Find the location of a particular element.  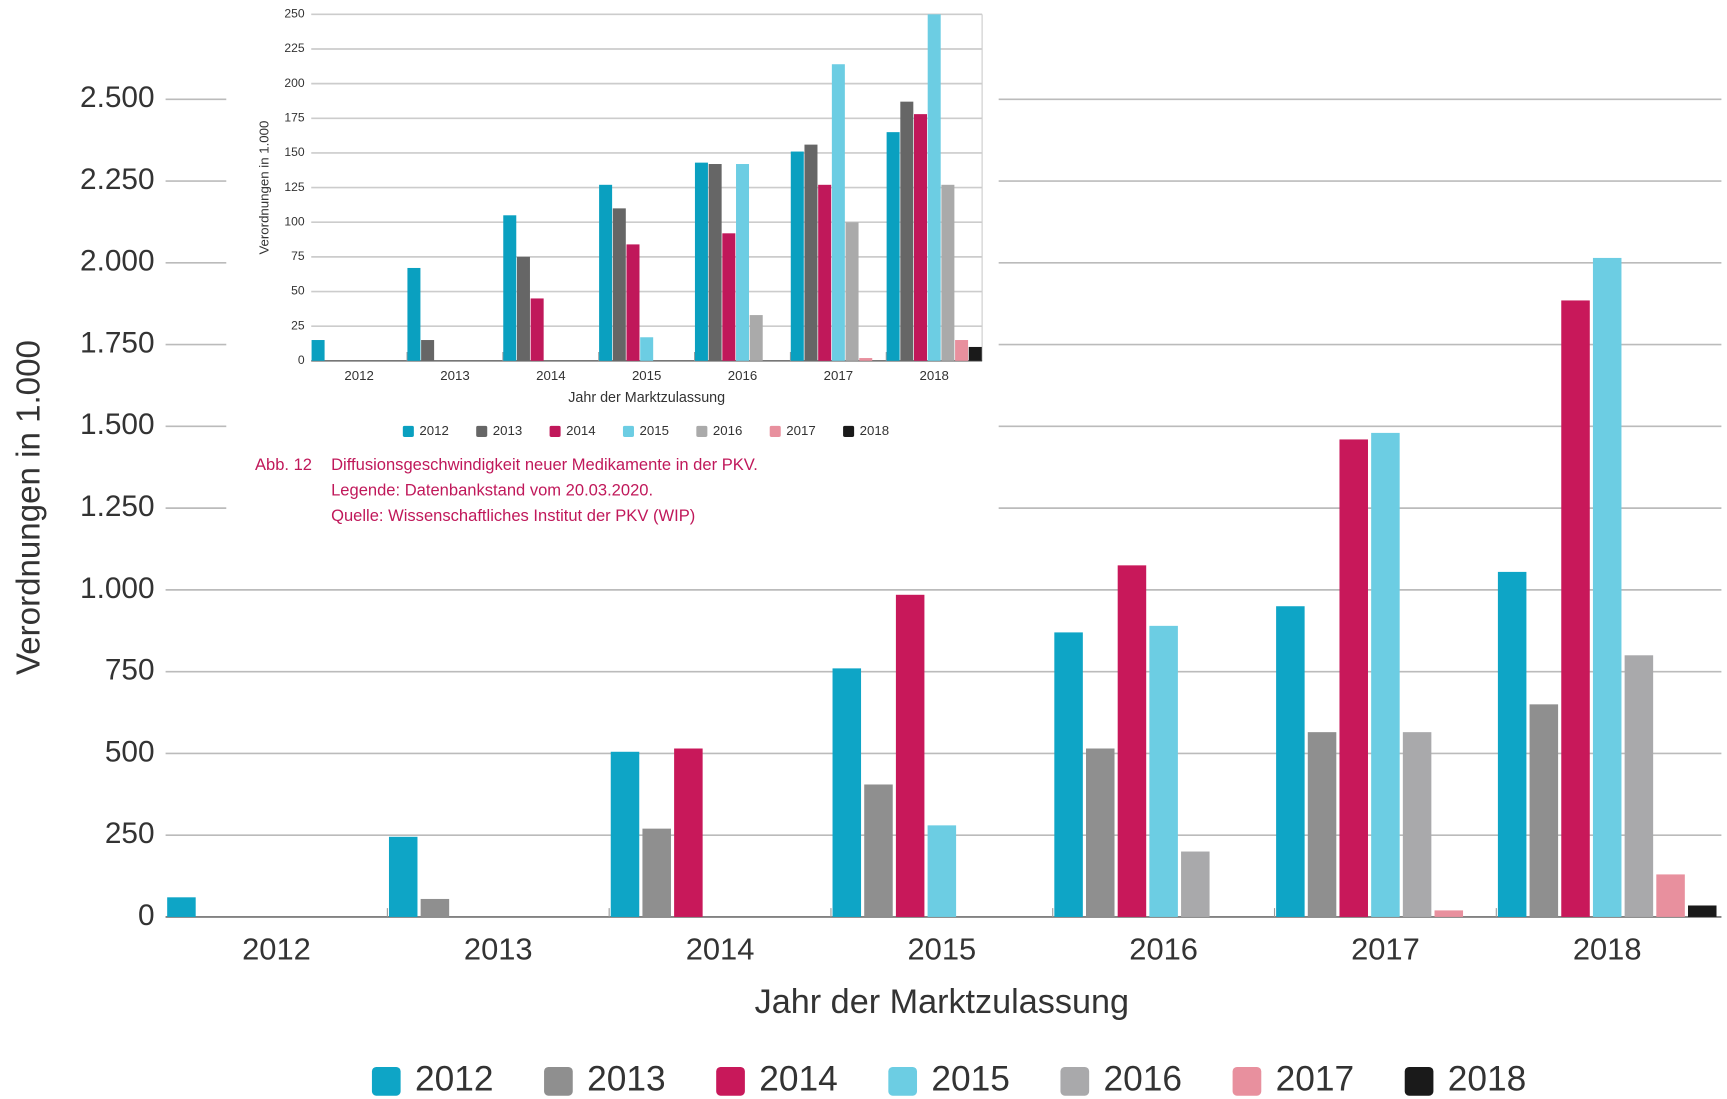

legend-label: 2014 is located at coordinates (798, 1079).